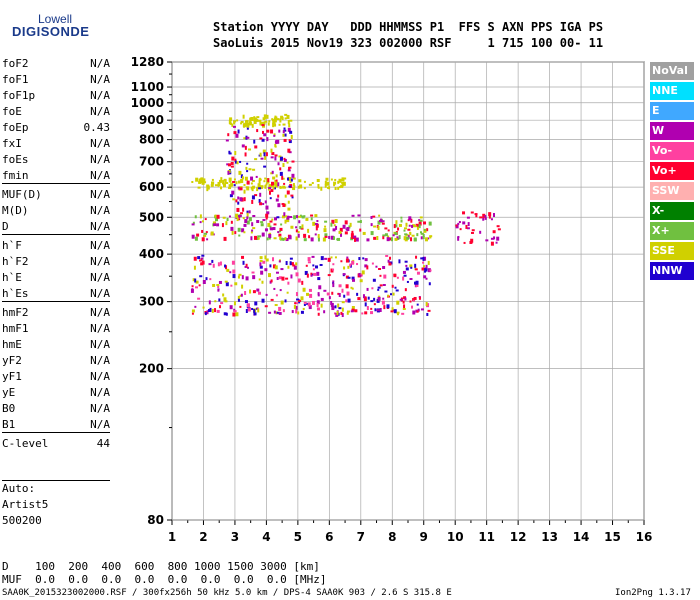 Image resolution: width=700 pixels, height=600 pixels. I want to click on x-tick-label: 3, so click(235, 537).